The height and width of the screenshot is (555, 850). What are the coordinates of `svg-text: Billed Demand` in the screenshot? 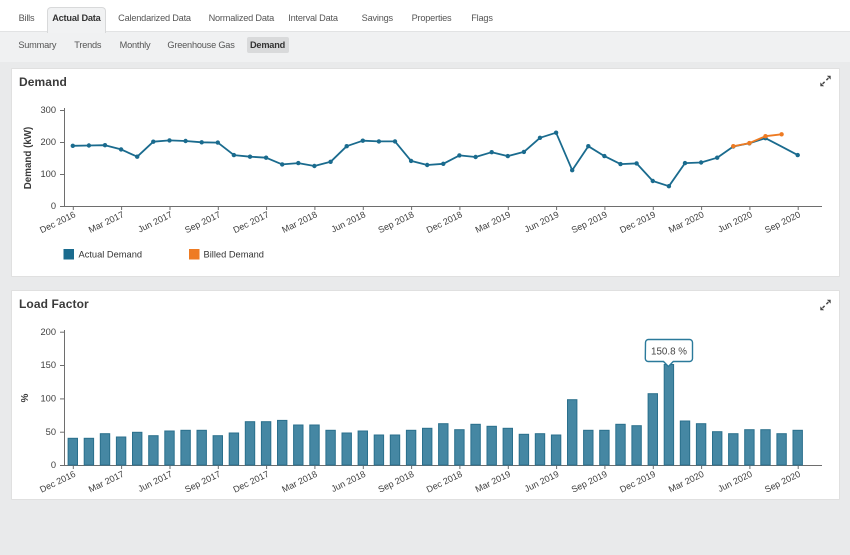 It's located at (234, 255).